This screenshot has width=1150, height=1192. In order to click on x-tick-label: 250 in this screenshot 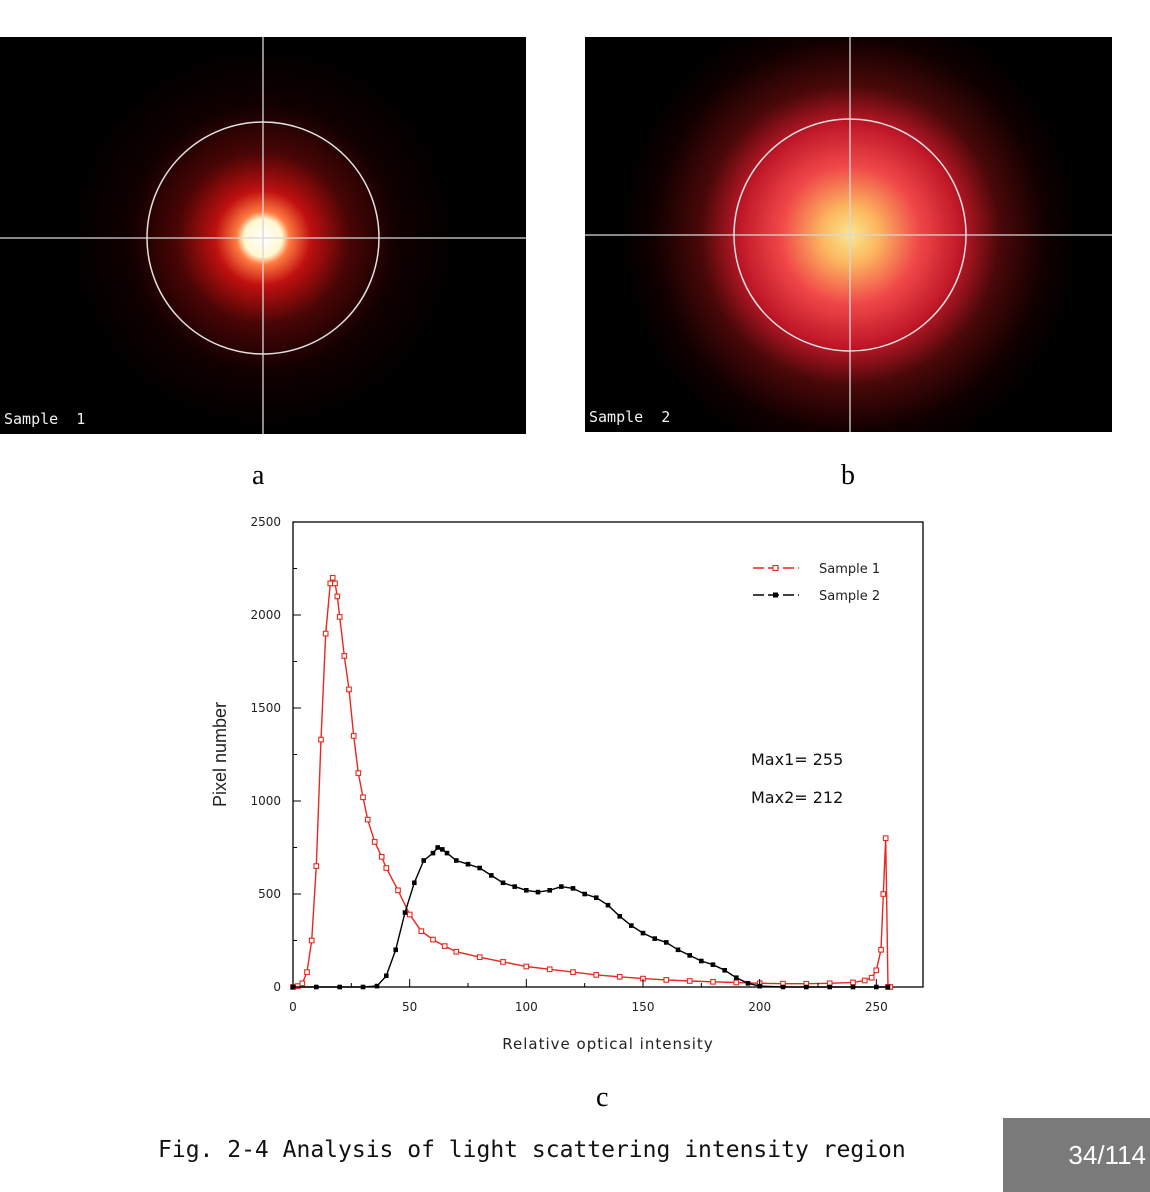, I will do `click(876, 1007)`.